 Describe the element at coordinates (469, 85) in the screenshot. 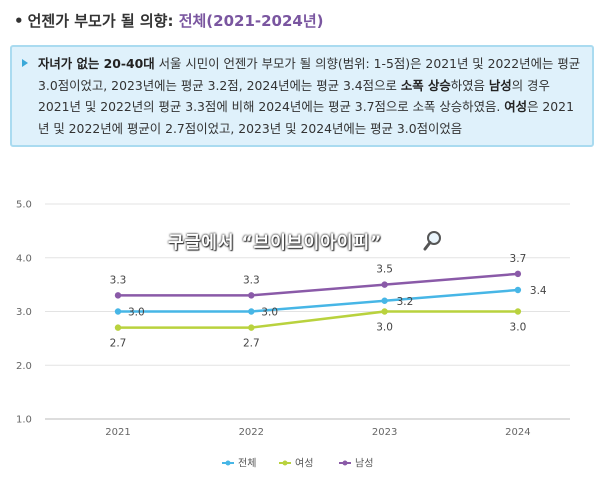

I see `summary-phrase: 하였음` at that location.